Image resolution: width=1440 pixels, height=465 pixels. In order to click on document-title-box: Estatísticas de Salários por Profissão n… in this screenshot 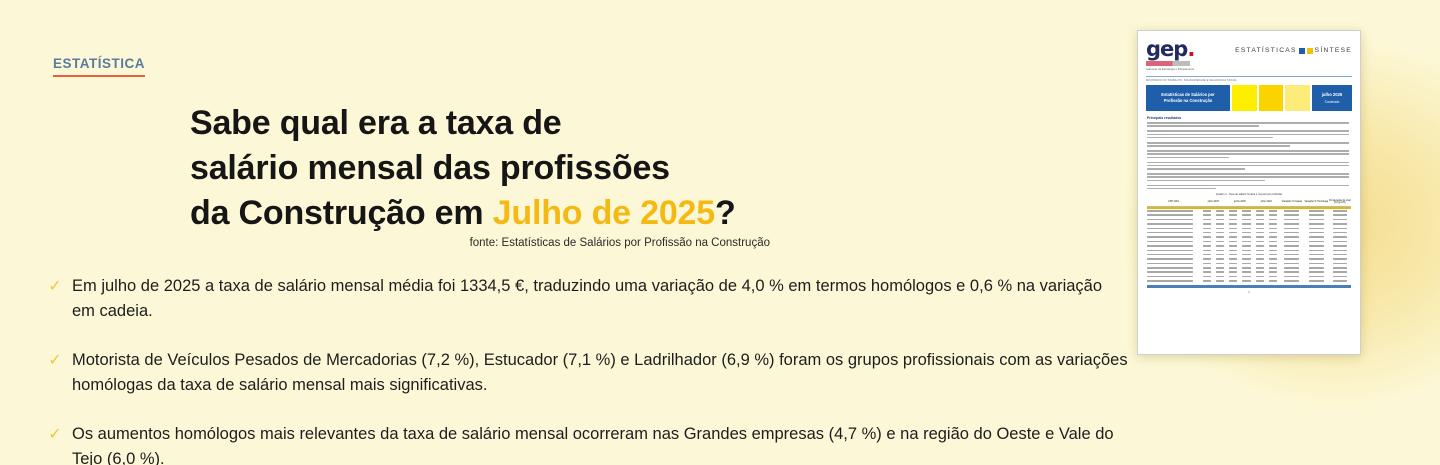, I will do `click(1188, 98)`.